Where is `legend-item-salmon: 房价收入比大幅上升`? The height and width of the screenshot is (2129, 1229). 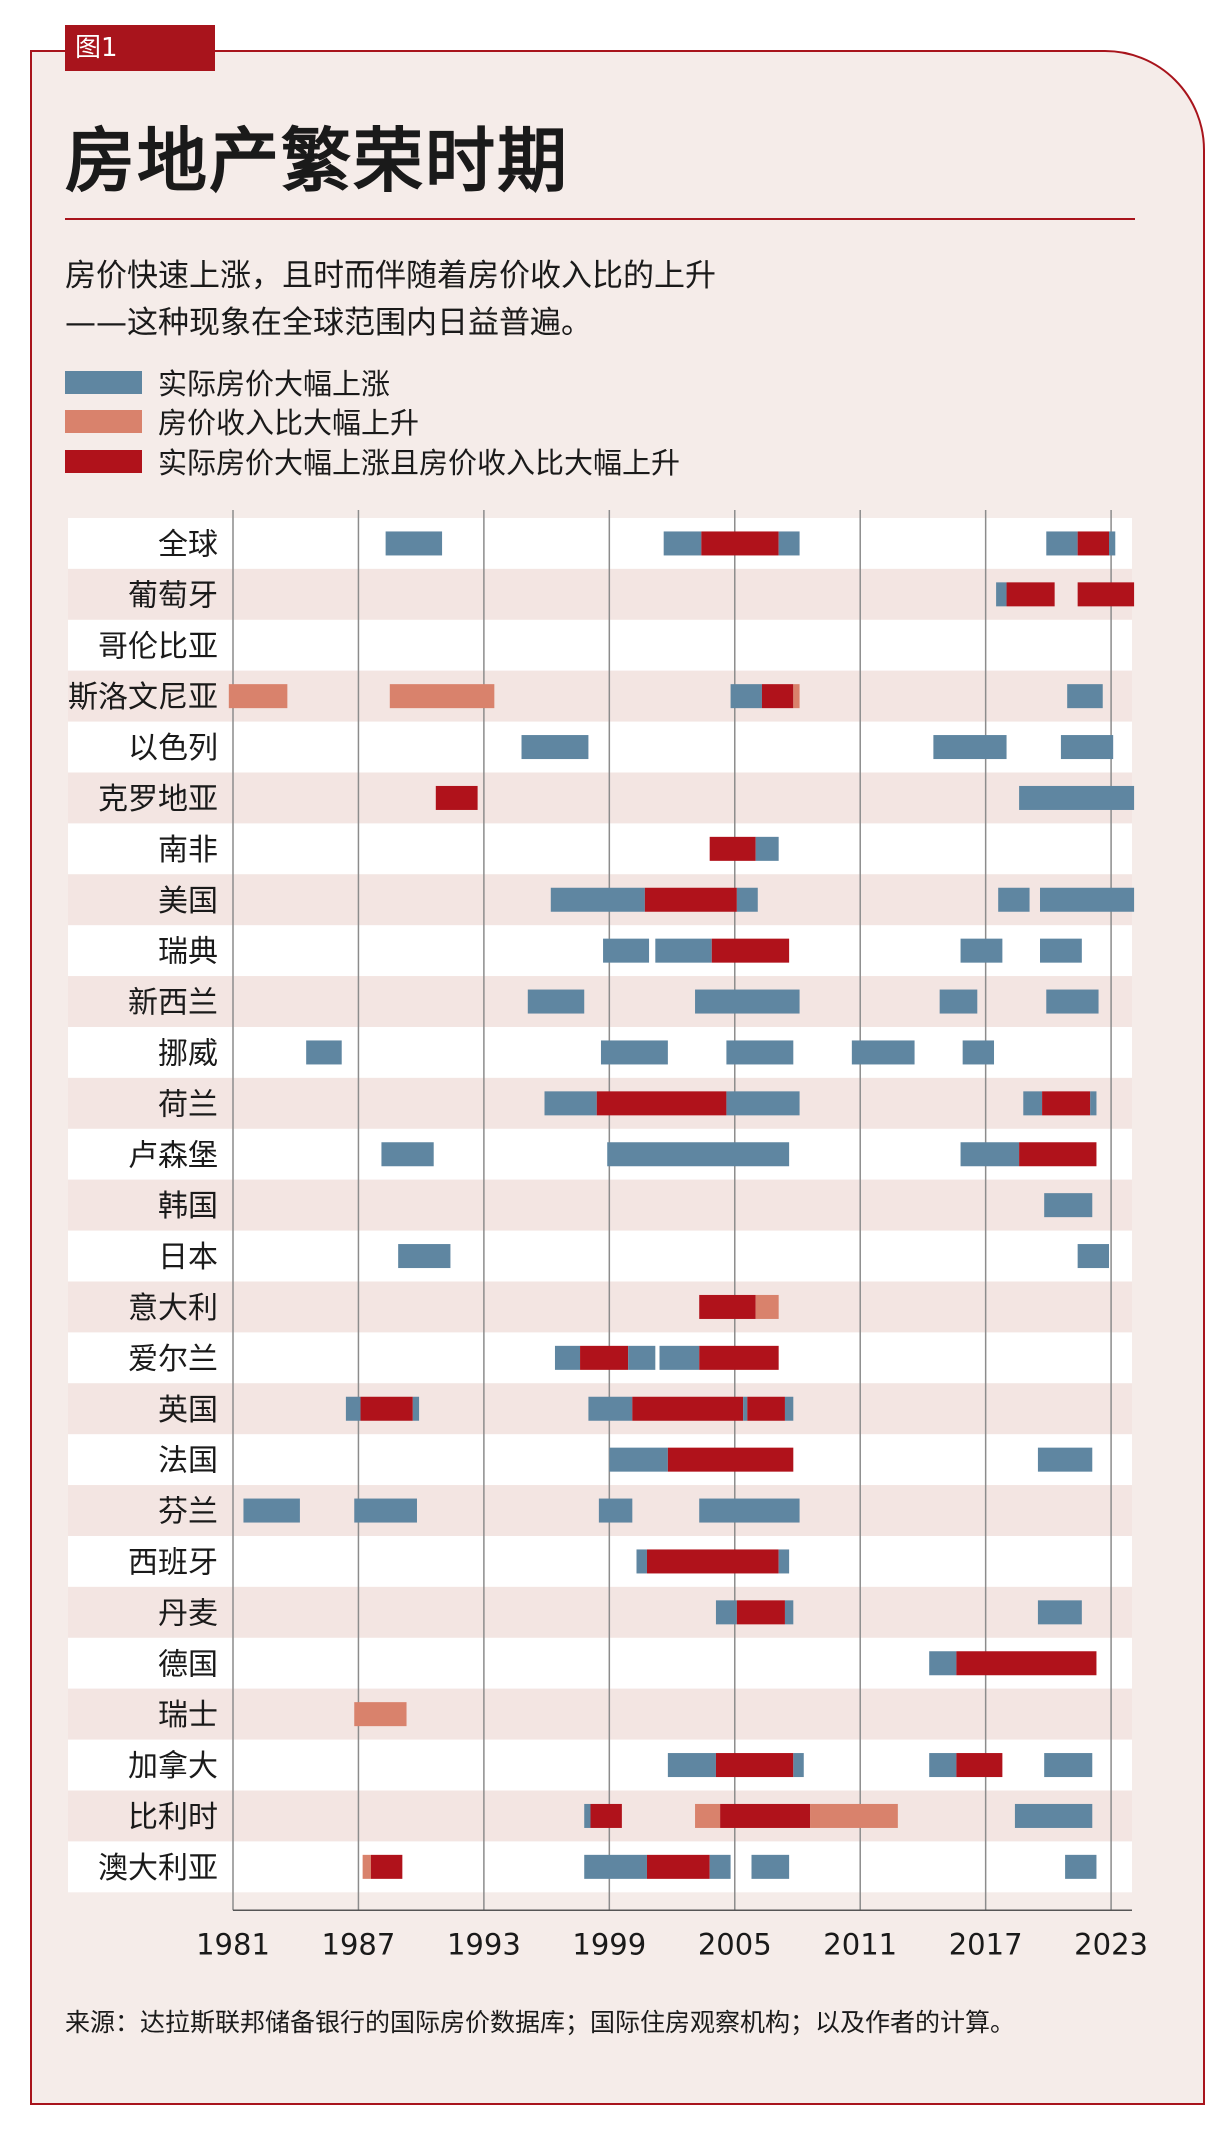
legend-item-salmon: 房价收入比大幅上升 is located at coordinates (242, 423).